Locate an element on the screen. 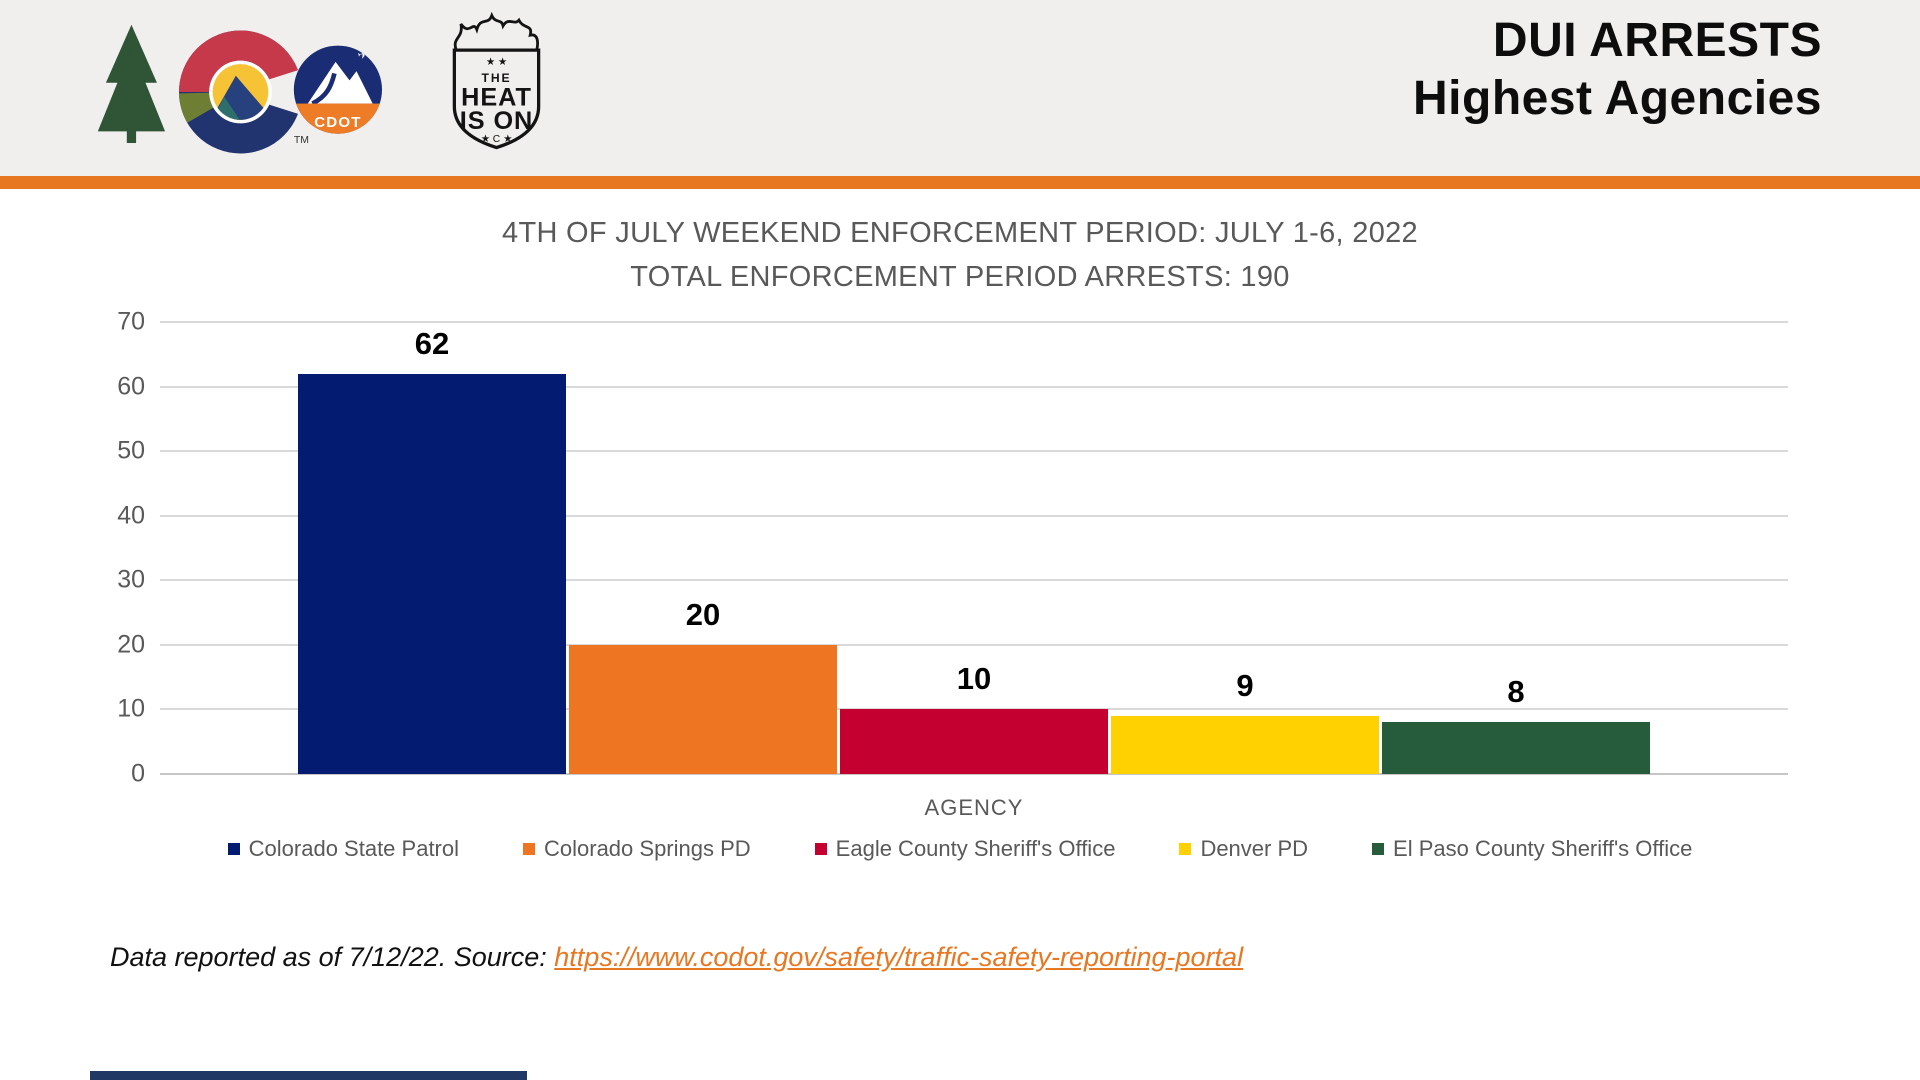 The height and width of the screenshot is (1080, 1920). header-orange-rule is located at coordinates (960, 182).